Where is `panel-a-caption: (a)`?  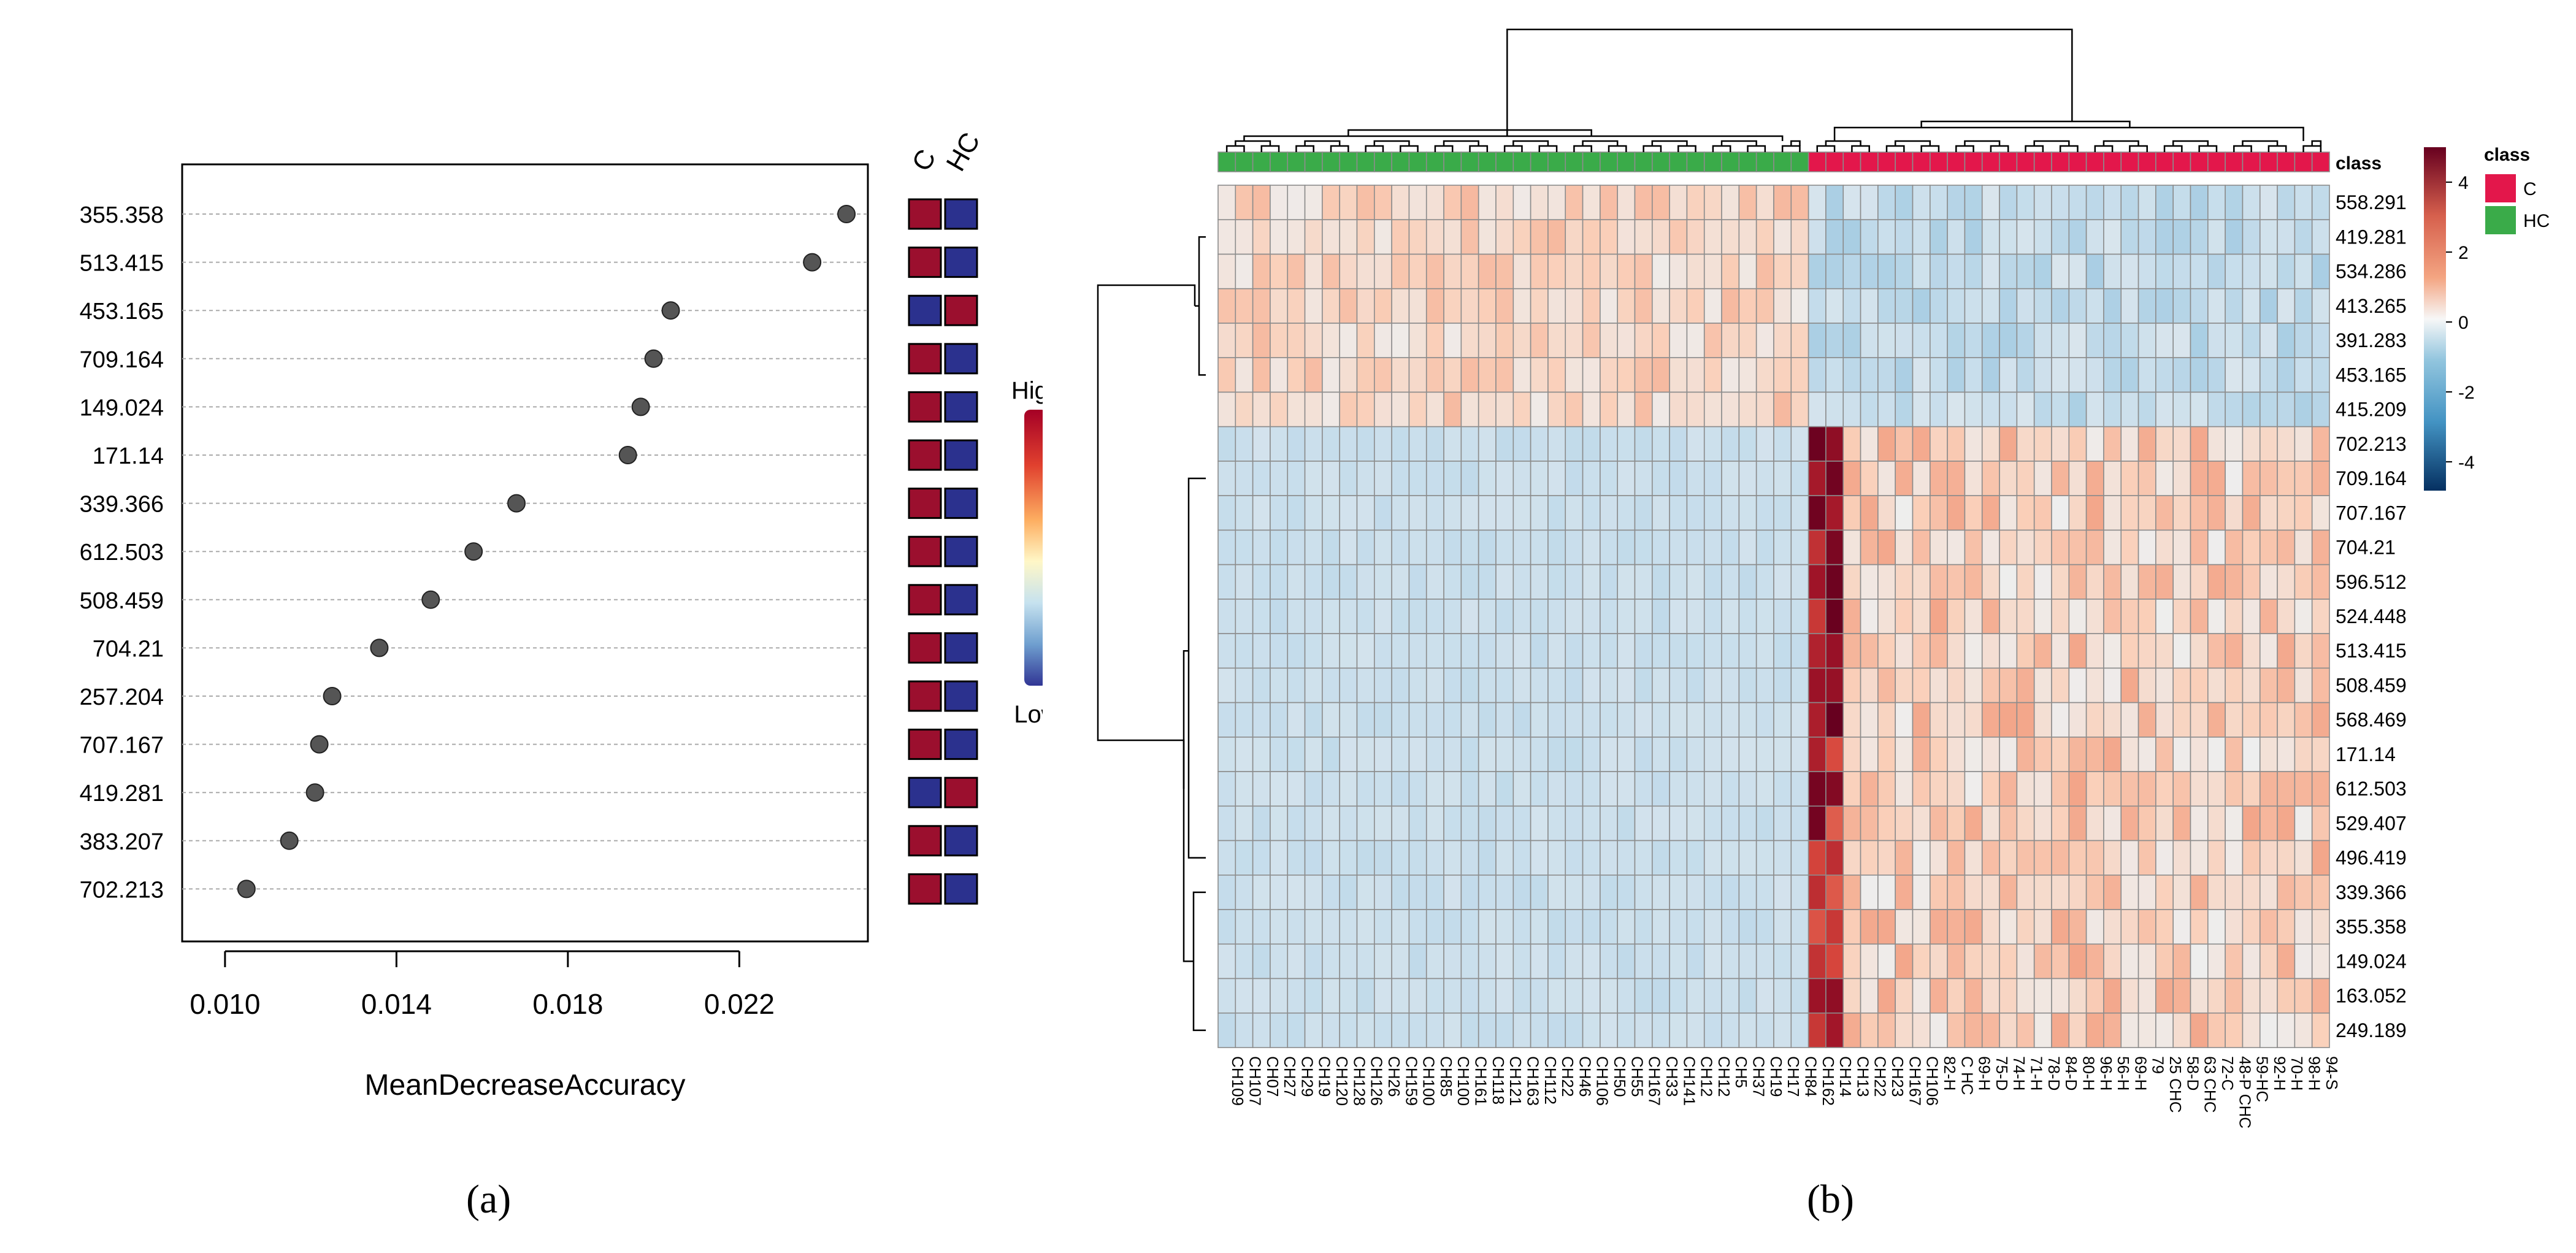 panel-a-caption: (a) is located at coordinates (489, 1199).